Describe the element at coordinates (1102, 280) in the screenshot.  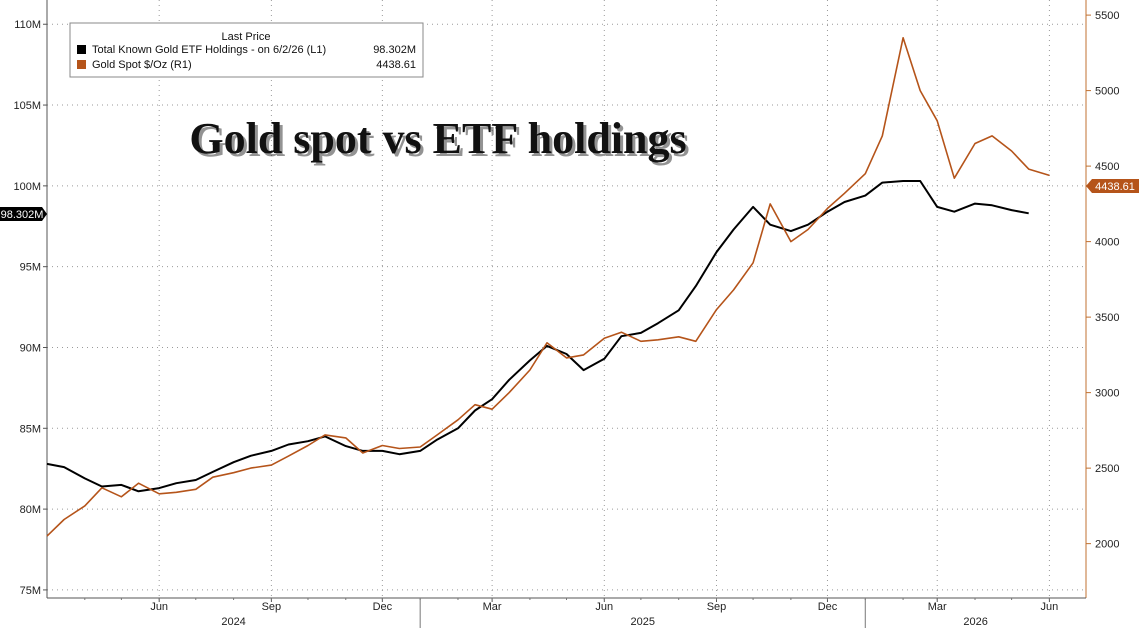
I see `right-axis-ticks: 2000 2500 3000 3500 4000 4500 5000 5500` at that location.